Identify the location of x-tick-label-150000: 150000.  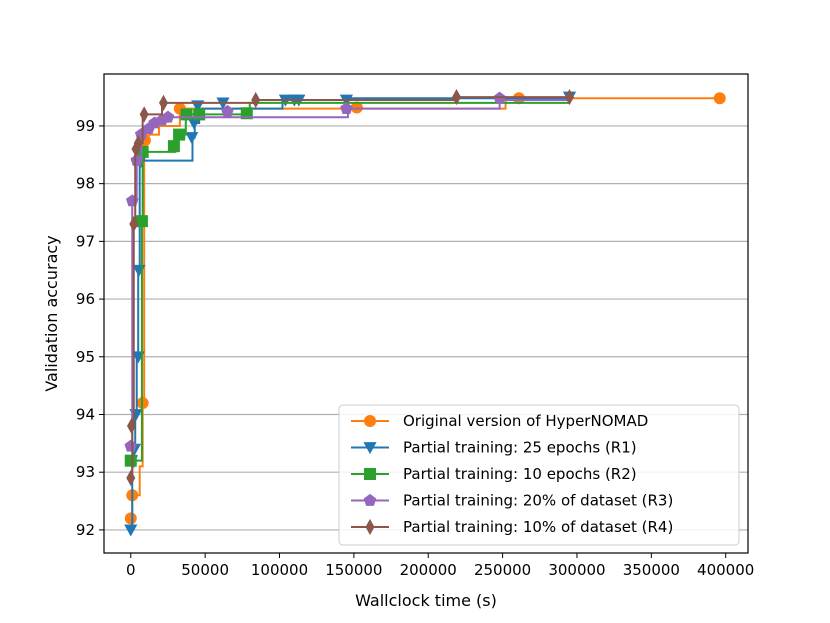
(353, 570).